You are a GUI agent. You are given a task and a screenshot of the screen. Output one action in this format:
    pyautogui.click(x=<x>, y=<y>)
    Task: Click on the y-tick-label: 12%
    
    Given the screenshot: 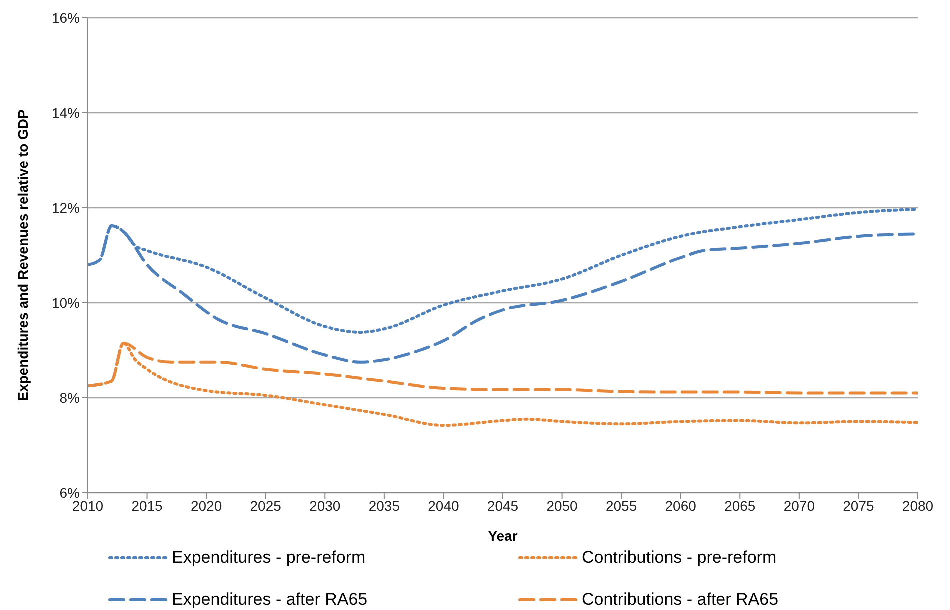 What is the action you would take?
    pyautogui.click(x=66, y=208)
    